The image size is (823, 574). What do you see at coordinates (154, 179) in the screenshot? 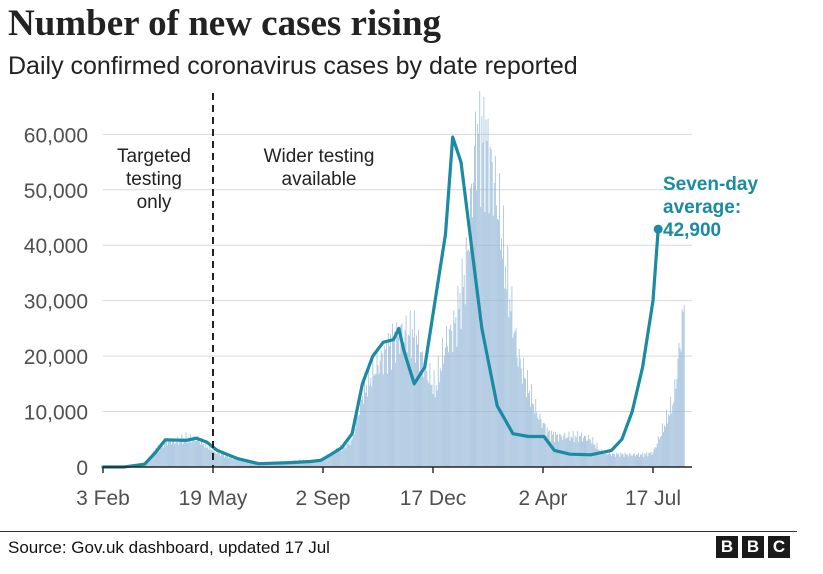
I see `annotation-targeted-testing: testing` at bounding box center [154, 179].